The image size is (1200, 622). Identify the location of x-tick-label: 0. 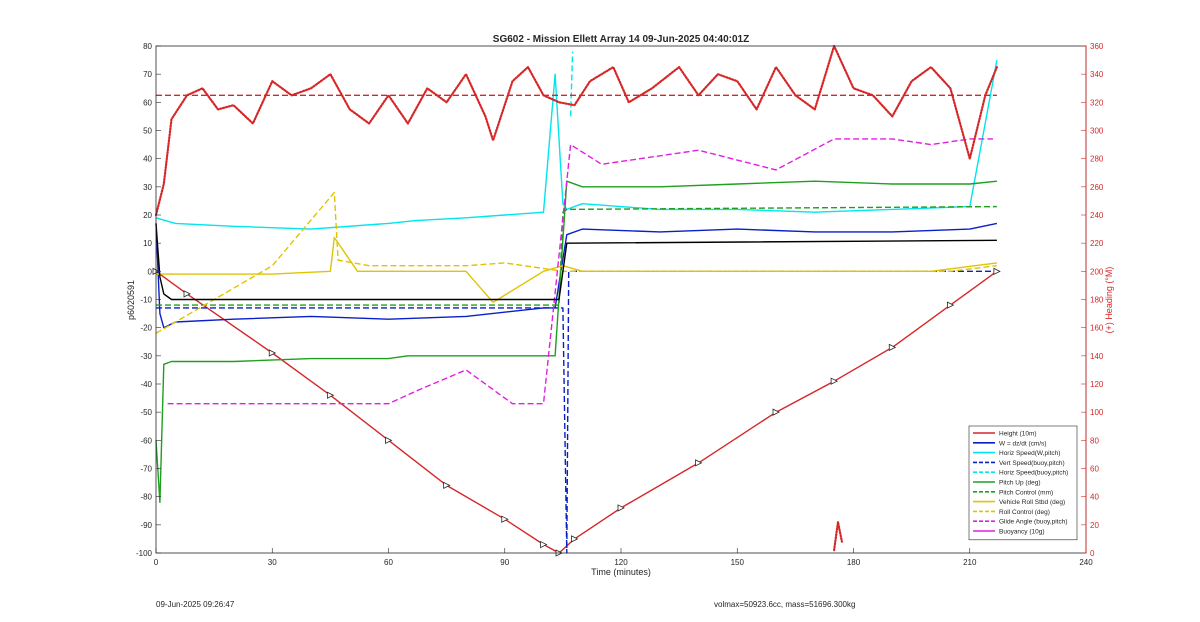
(156, 562).